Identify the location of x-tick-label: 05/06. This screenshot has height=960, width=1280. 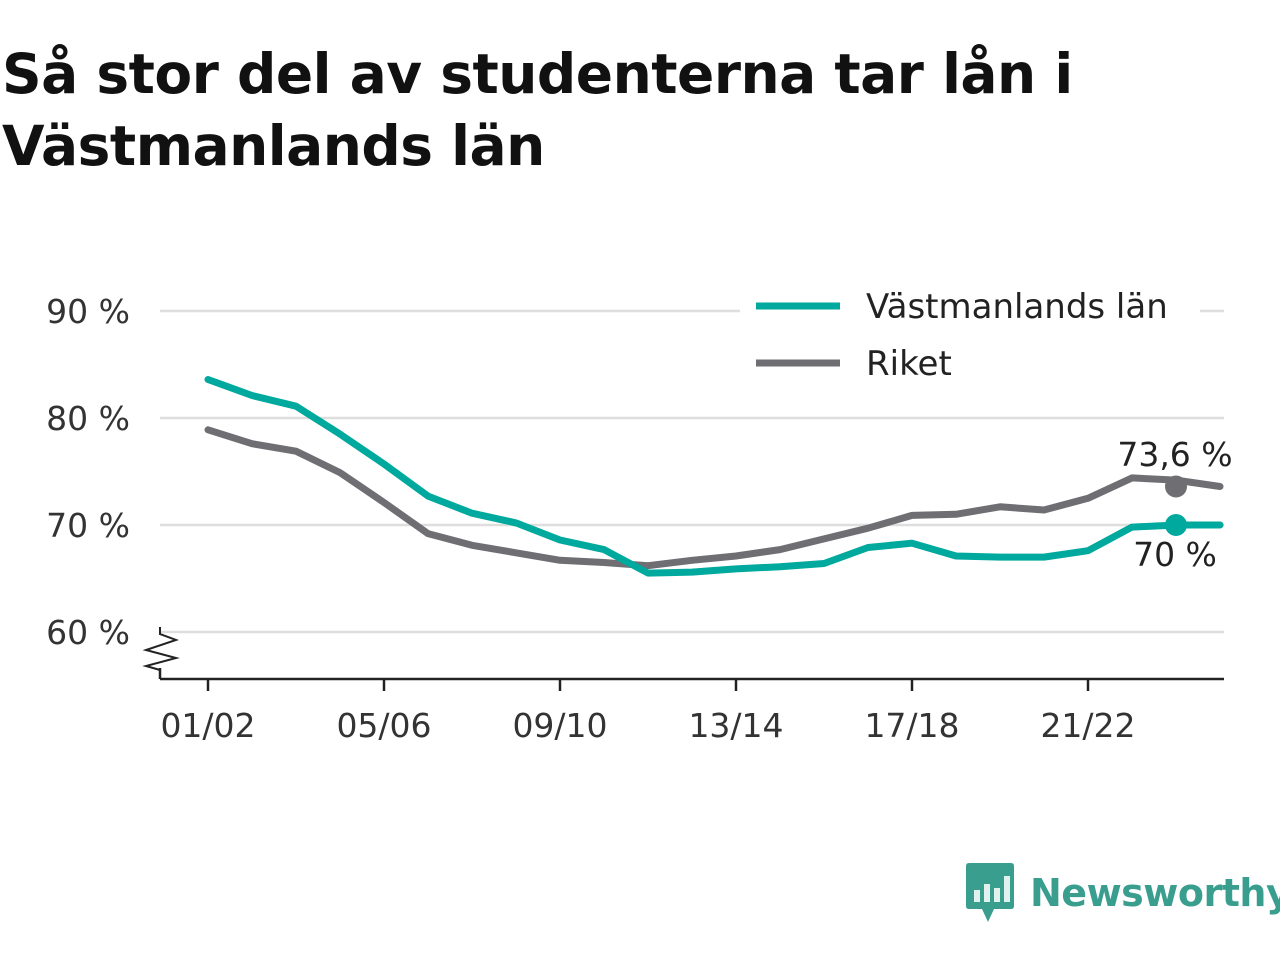
(383, 725).